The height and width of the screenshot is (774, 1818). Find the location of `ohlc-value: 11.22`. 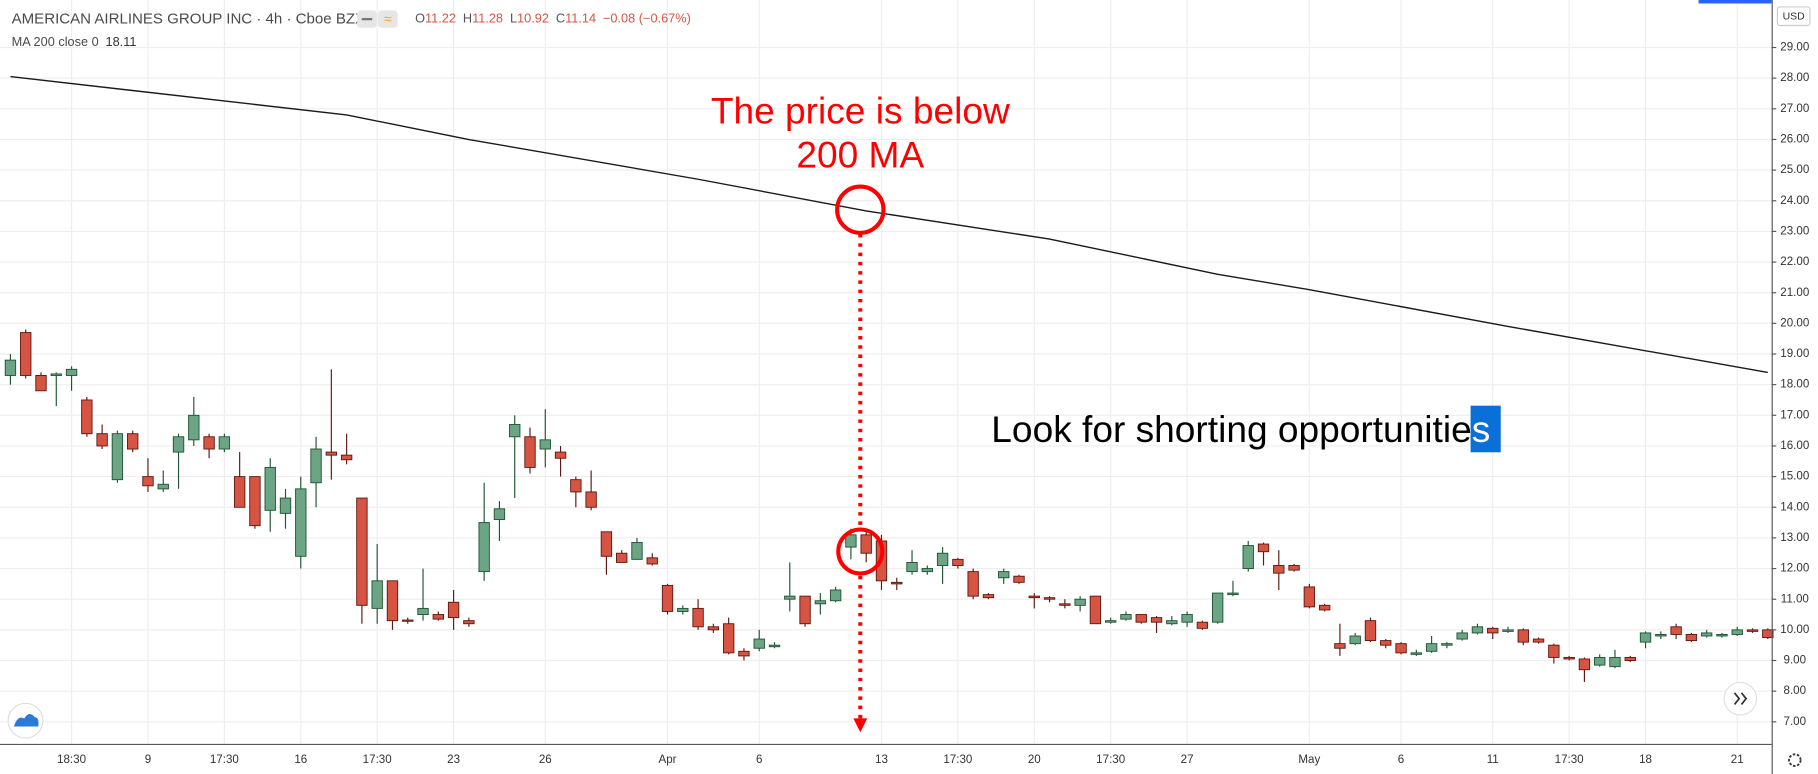

ohlc-value: 11.22 is located at coordinates (440, 18).